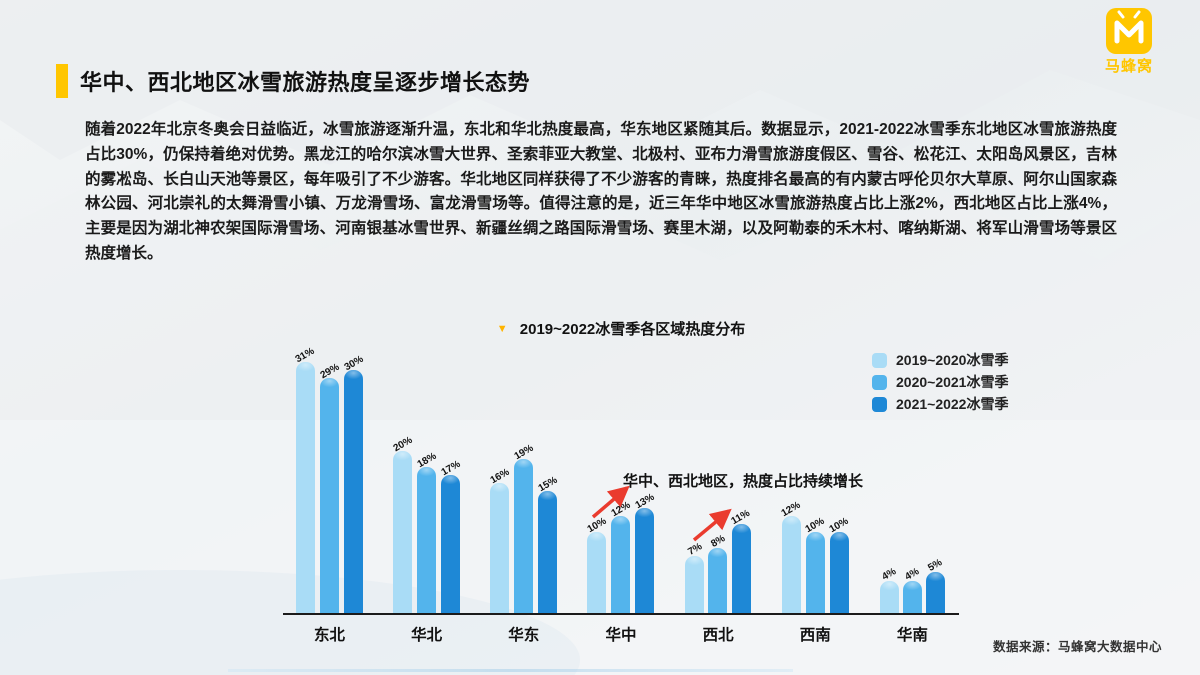  Describe the element at coordinates (694, 549) in the screenshot. I see `bar-value-label: 7%` at that location.